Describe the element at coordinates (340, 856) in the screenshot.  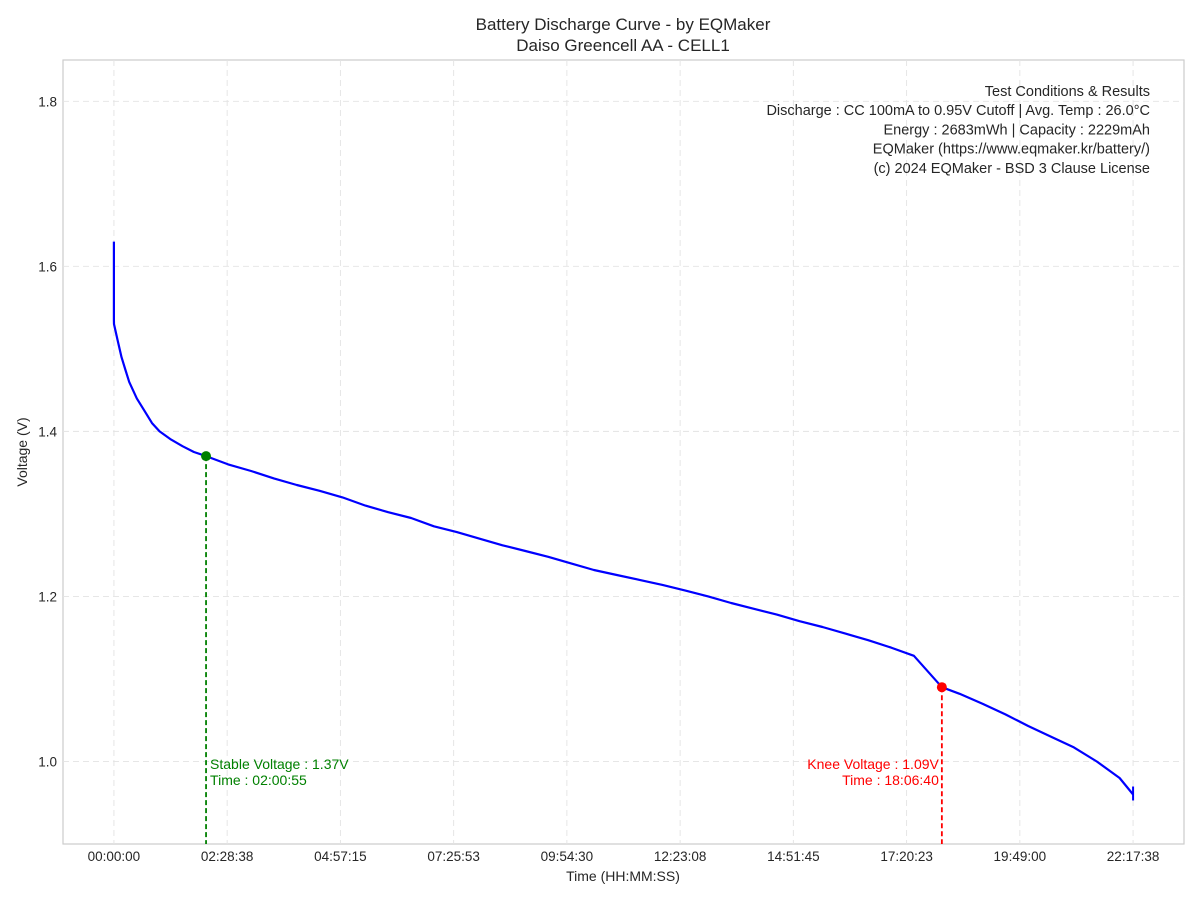
I see `x-tick-label: 04:57:15` at that location.